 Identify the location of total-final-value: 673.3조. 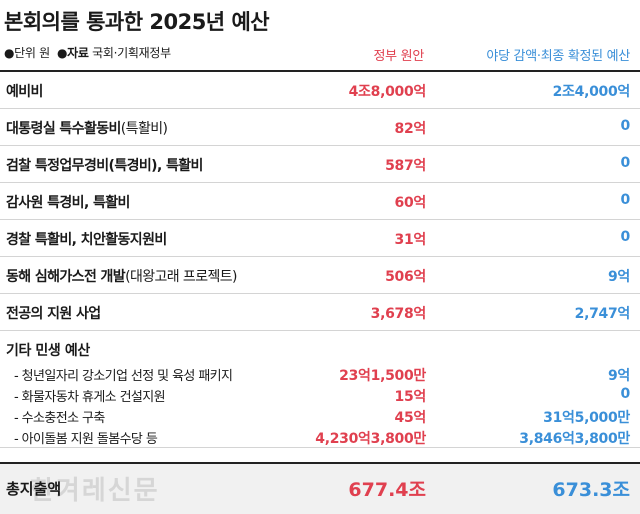
(591, 490).